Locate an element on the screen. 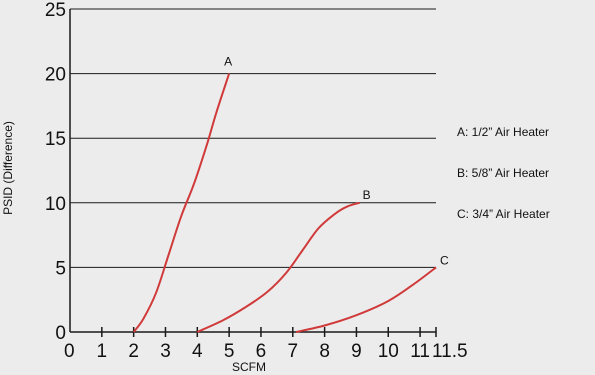 The image size is (595, 375). x-tick-label-10: 10 is located at coordinates (388, 351).